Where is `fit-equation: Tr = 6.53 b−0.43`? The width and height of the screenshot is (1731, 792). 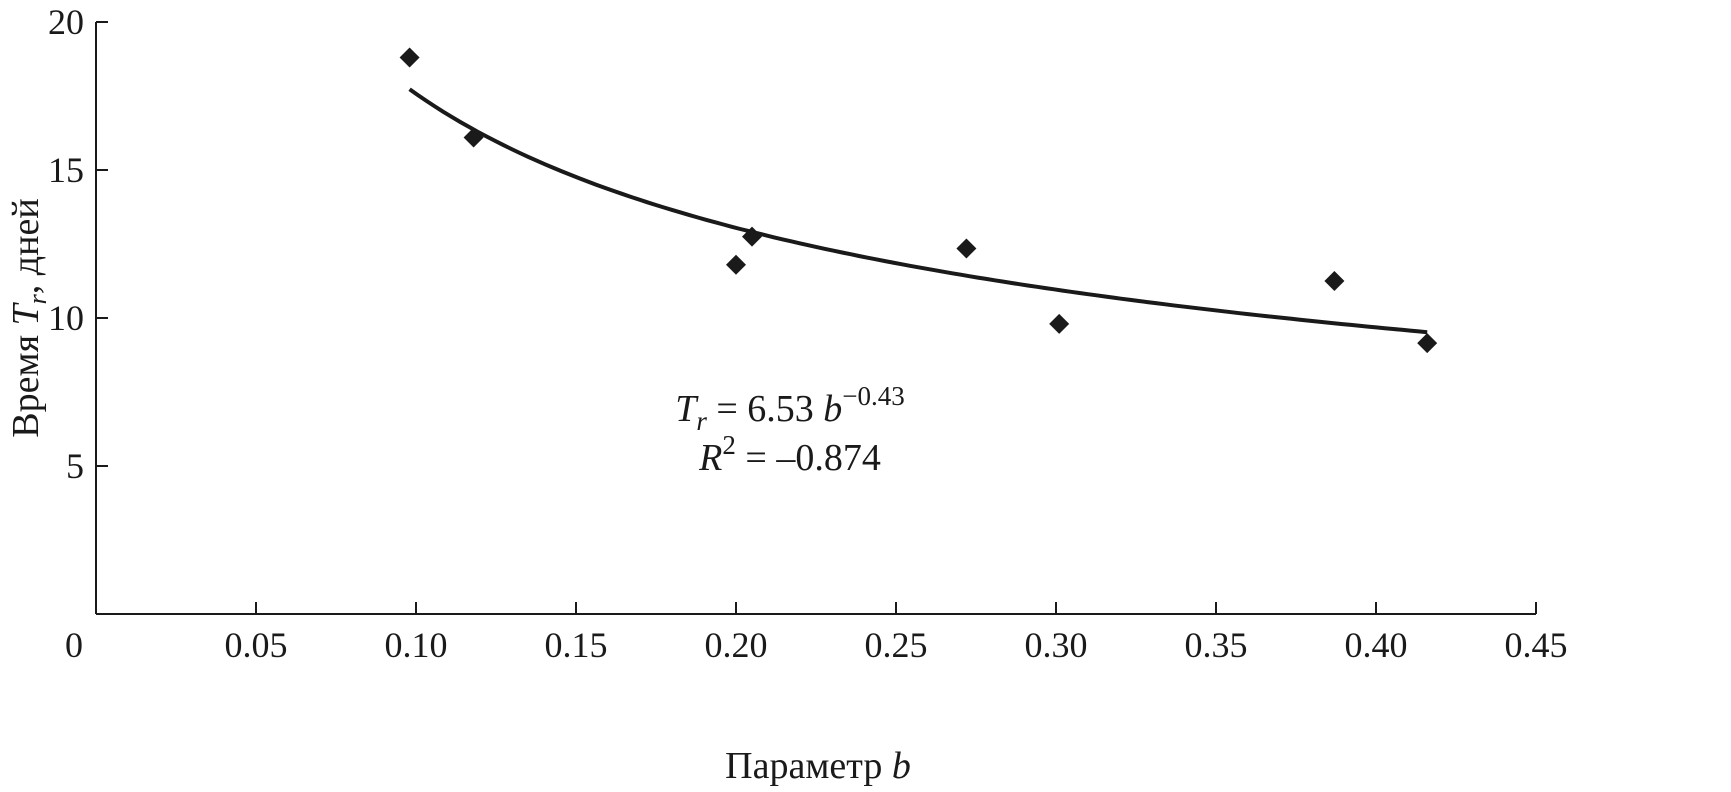
fit-equation: Tr = 6.53 b−0.43 is located at coordinates (790, 408).